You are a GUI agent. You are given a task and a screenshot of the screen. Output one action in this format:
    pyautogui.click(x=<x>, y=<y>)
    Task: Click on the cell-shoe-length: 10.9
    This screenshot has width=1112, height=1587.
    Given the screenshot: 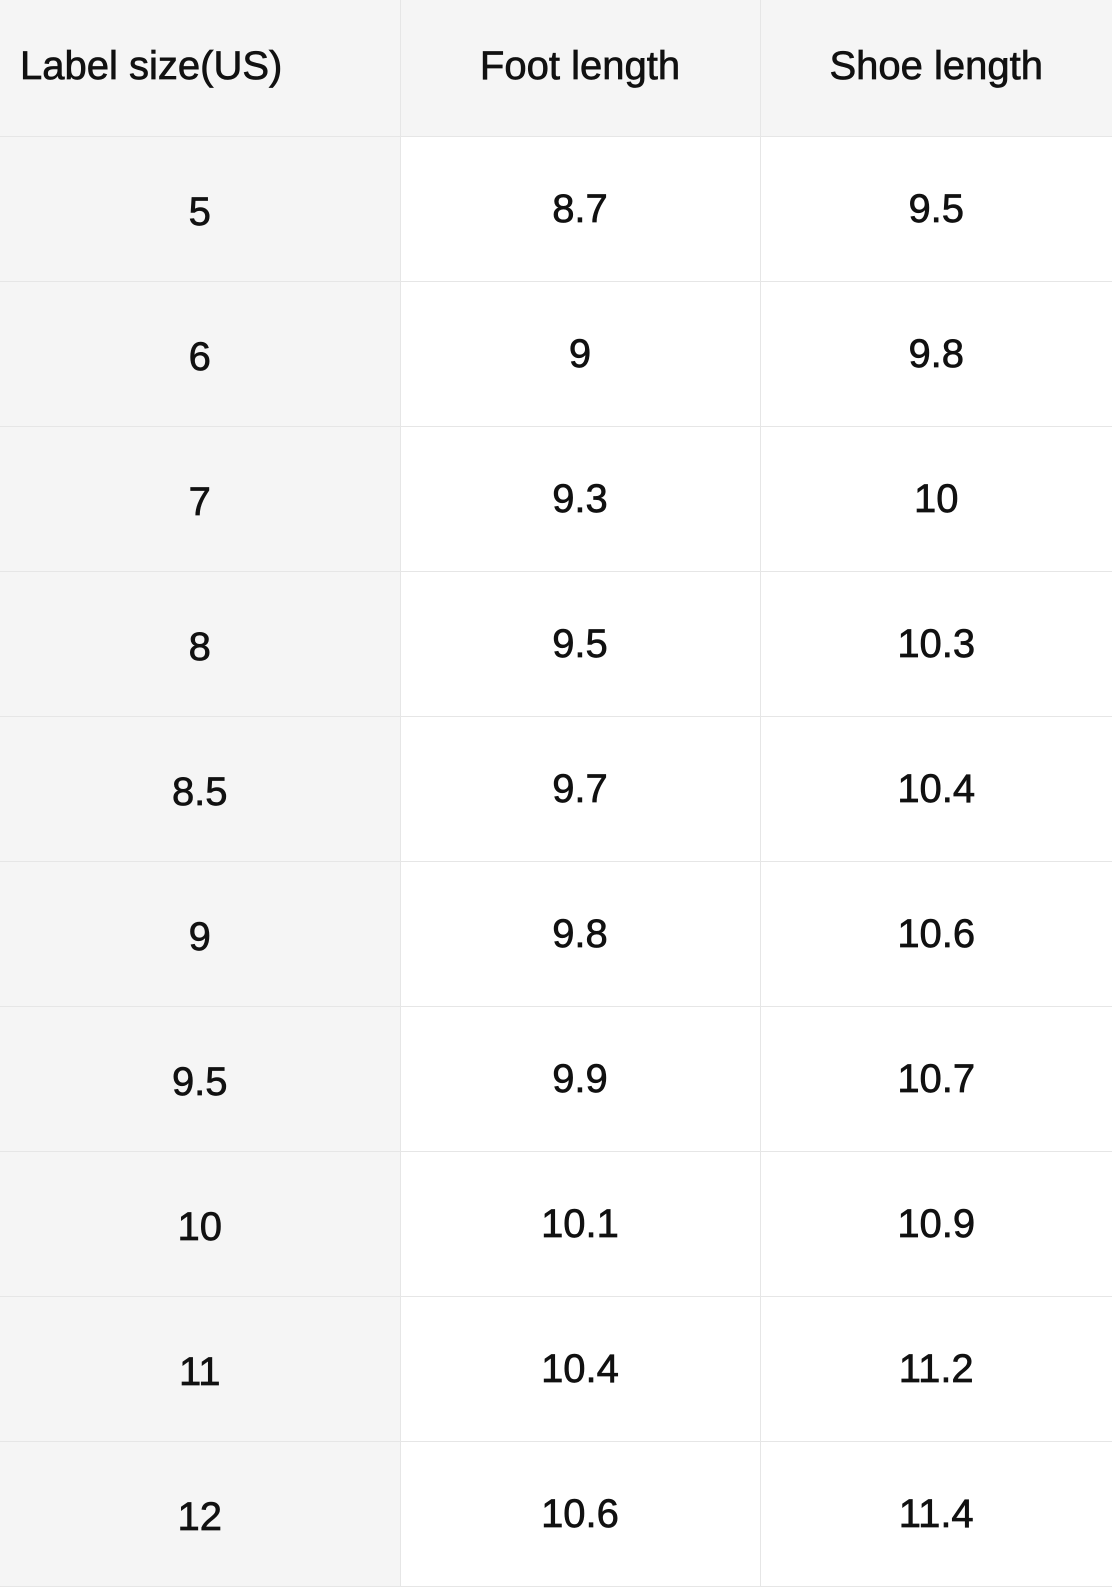 What is the action you would take?
    pyautogui.click(x=935, y=1224)
    